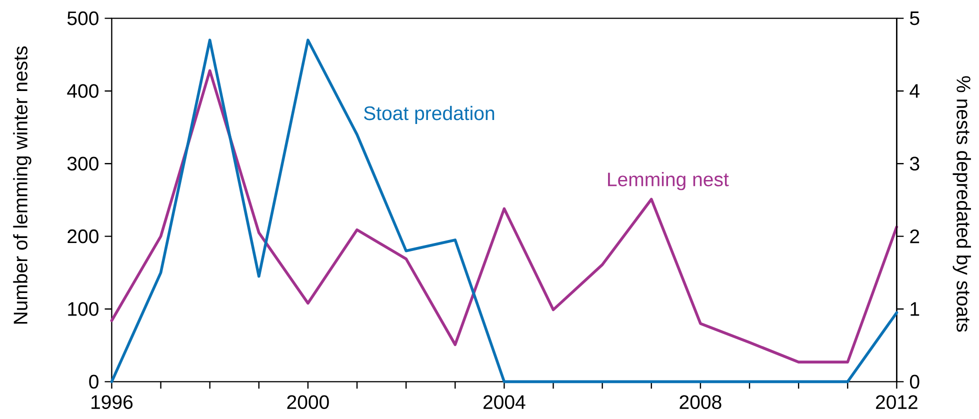 This screenshot has width=979, height=419. I want to click on y-tick-label: 200, so click(83, 236).